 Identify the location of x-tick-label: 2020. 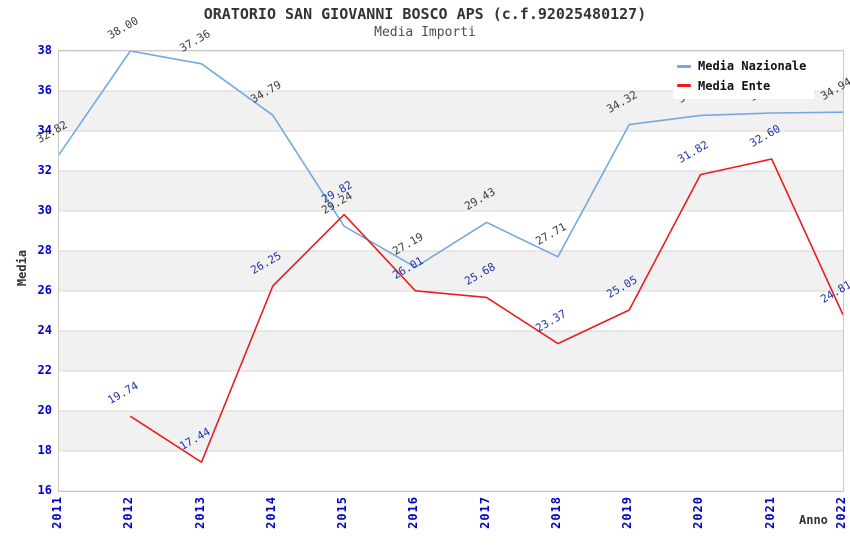
(698, 512).